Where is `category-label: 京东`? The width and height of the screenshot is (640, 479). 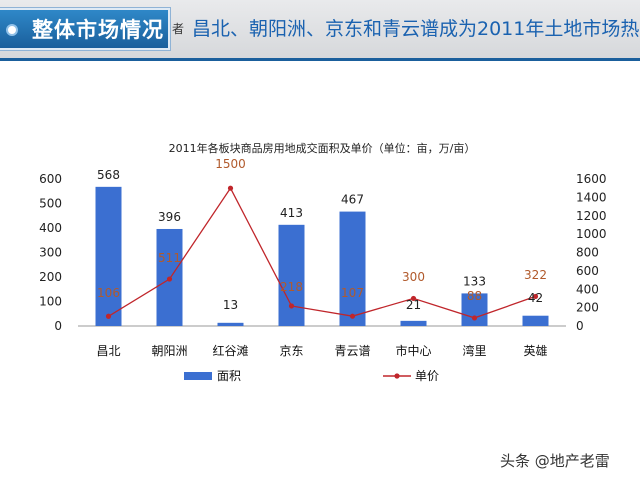 category-label: 京东 is located at coordinates (291, 351).